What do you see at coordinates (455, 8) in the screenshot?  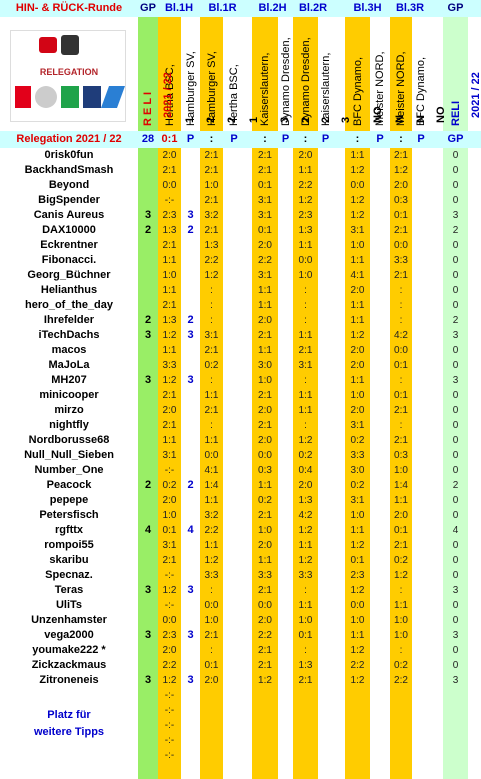 I see `gp-header: GP` at bounding box center [455, 8].